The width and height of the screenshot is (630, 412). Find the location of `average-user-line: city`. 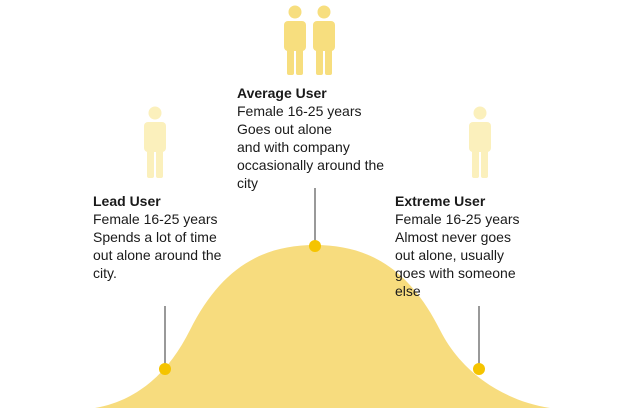

average-user-line: city is located at coordinates (247, 183).